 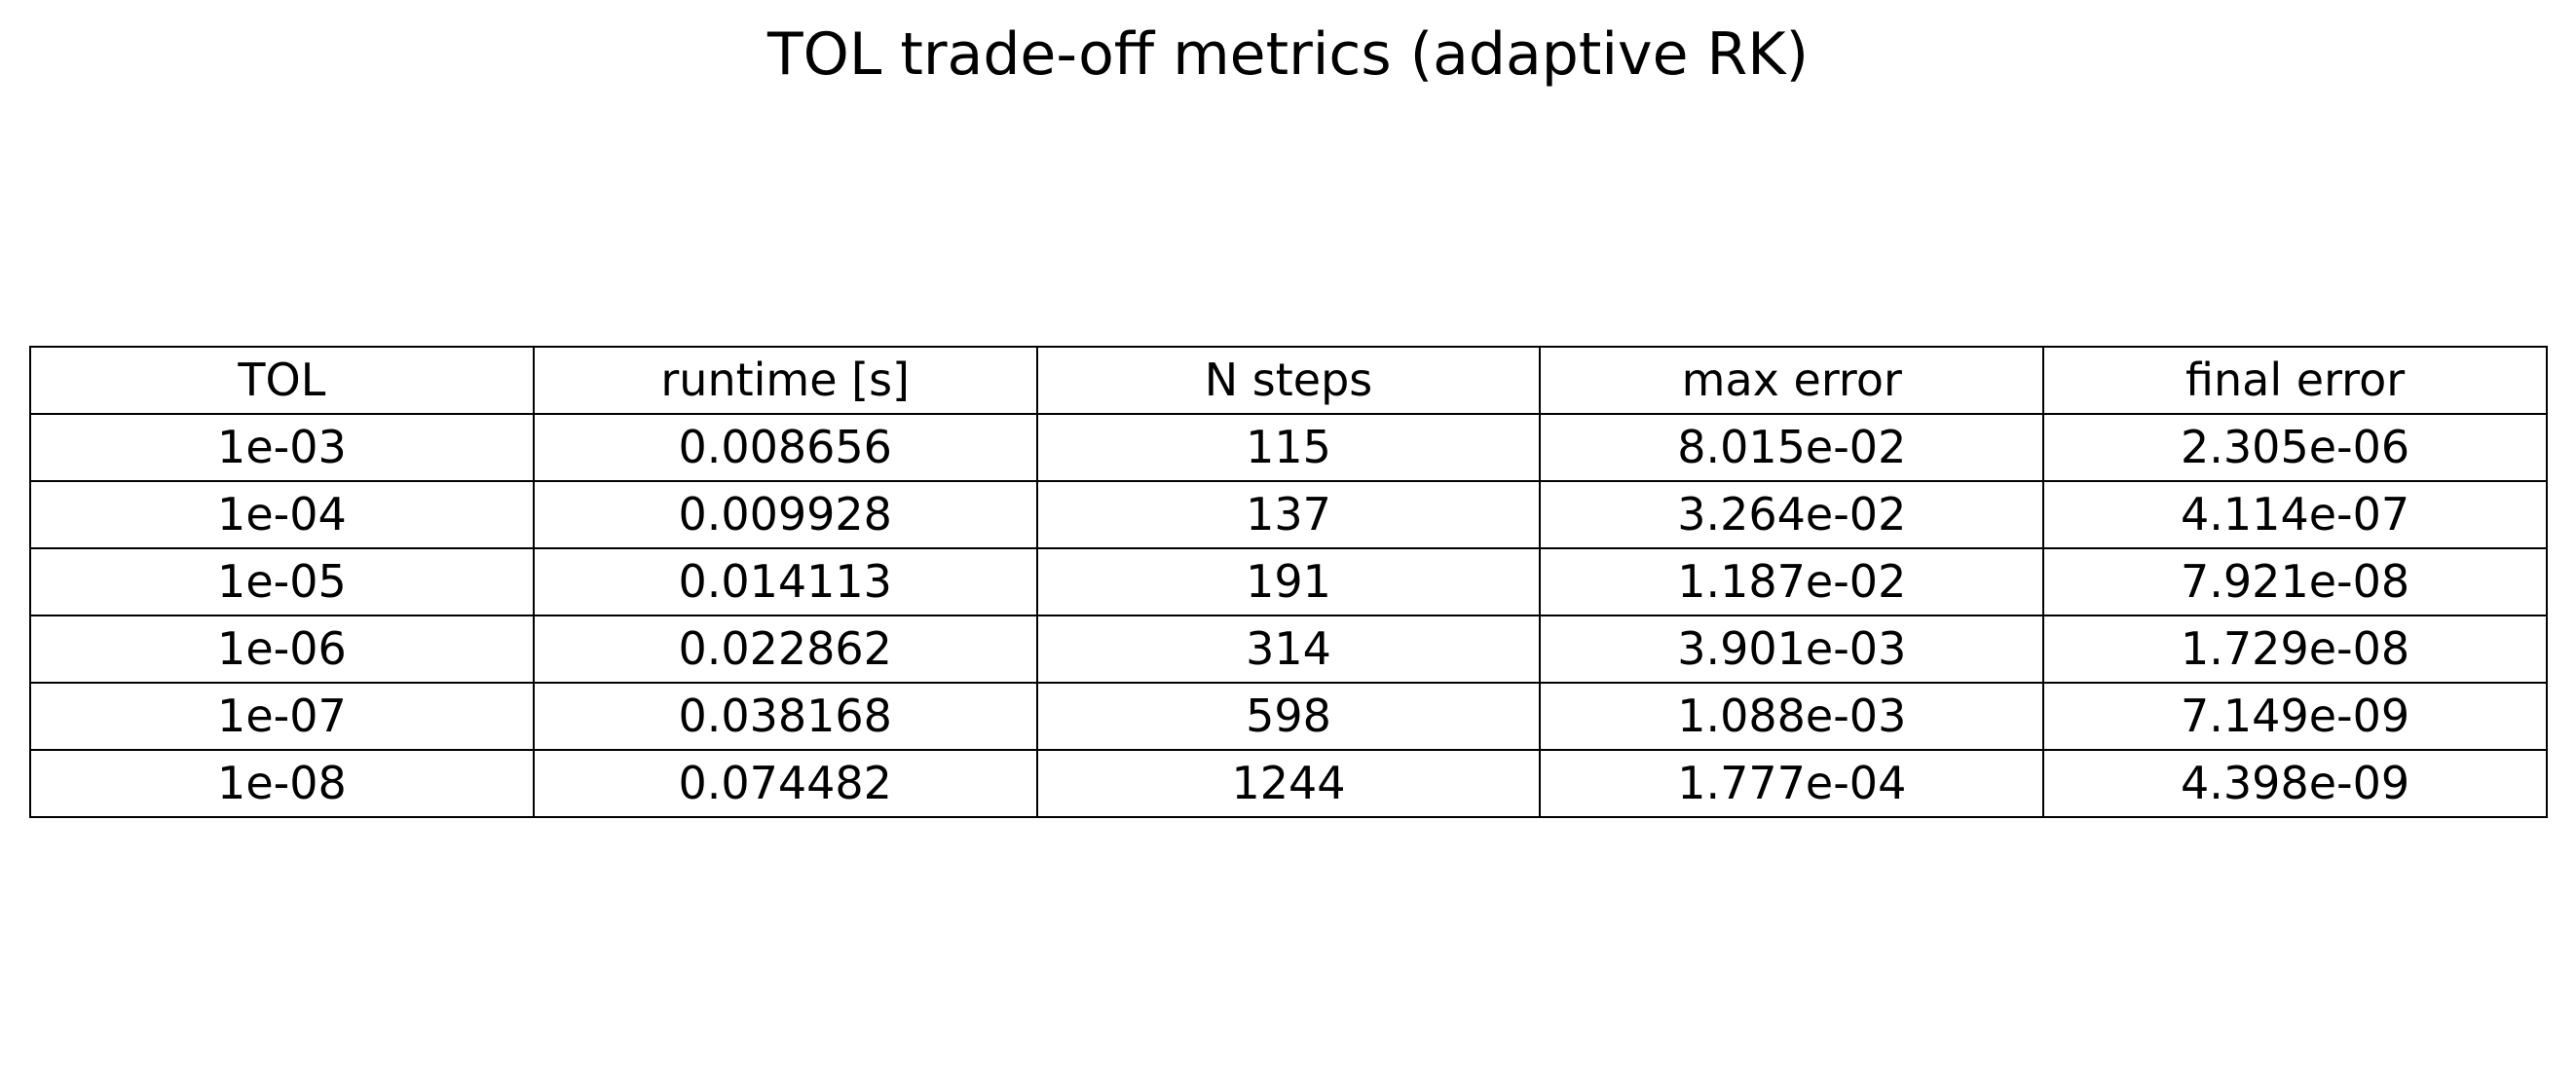 What do you see at coordinates (282, 514) in the screenshot?
I see `cell-tol: 1e-04` at bounding box center [282, 514].